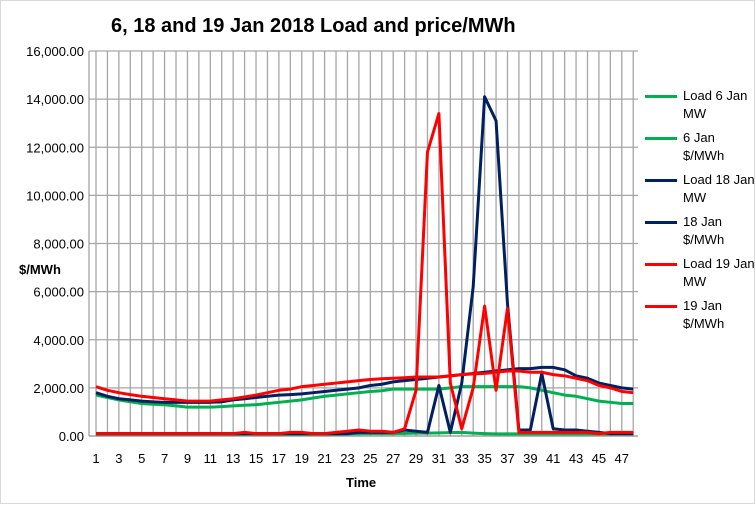 The image size is (755, 505). I want to click on x-tick-label: 3, so click(118, 458).